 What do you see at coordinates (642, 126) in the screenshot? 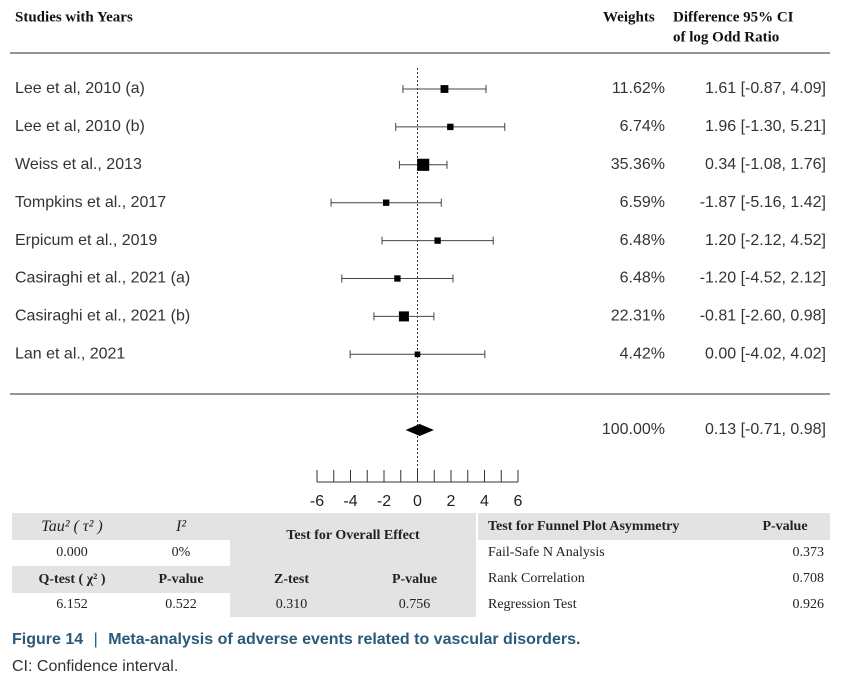
I see `weight-label: 6.74%` at bounding box center [642, 126].